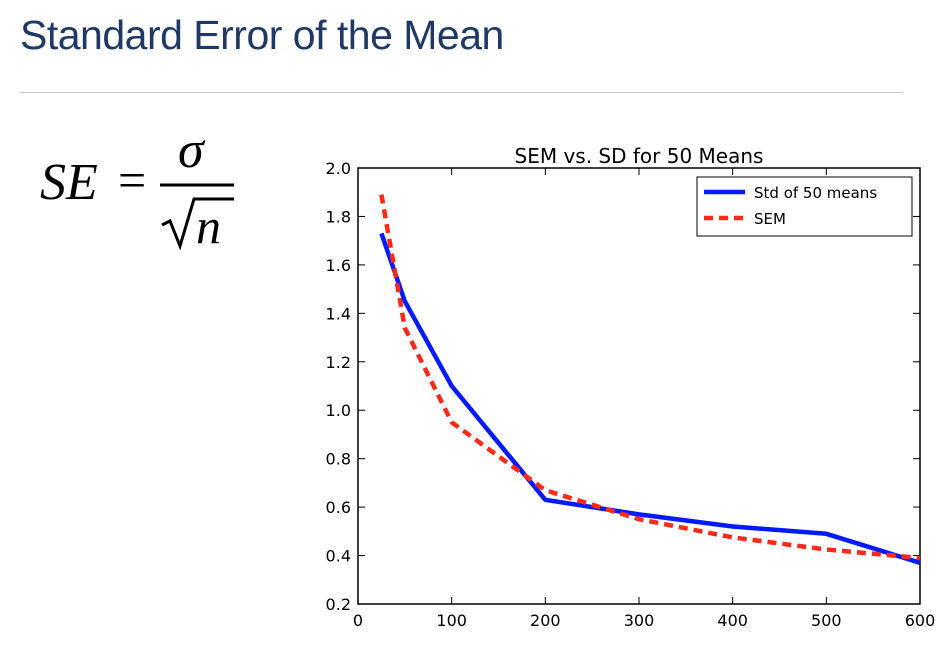 This screenshot has height=659, width=948. I want to click on y-tick-label: 2.0, so click(338, 168).